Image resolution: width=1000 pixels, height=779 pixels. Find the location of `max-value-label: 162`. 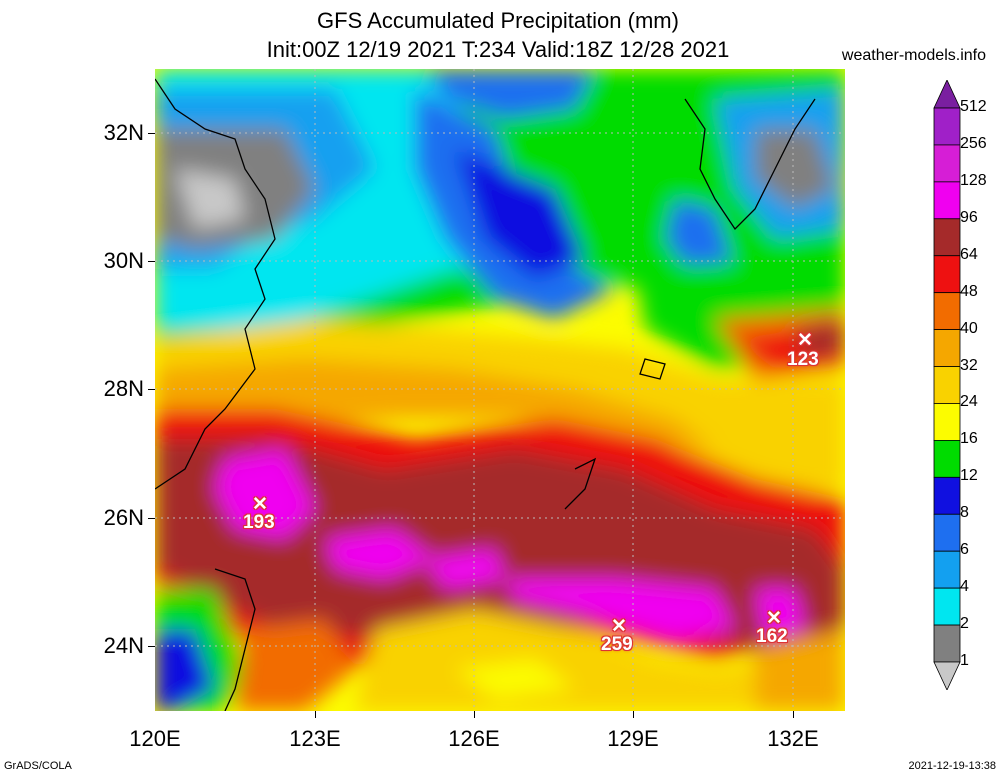

max-value-label: 162 is located at coordinates (772, 636).